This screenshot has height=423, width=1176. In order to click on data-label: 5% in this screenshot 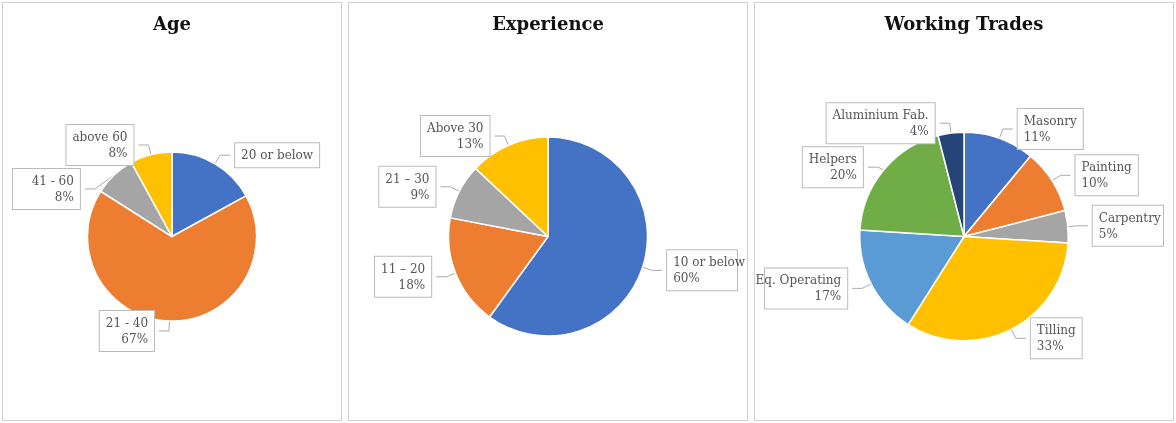, I will do `click(1108, 233)`.